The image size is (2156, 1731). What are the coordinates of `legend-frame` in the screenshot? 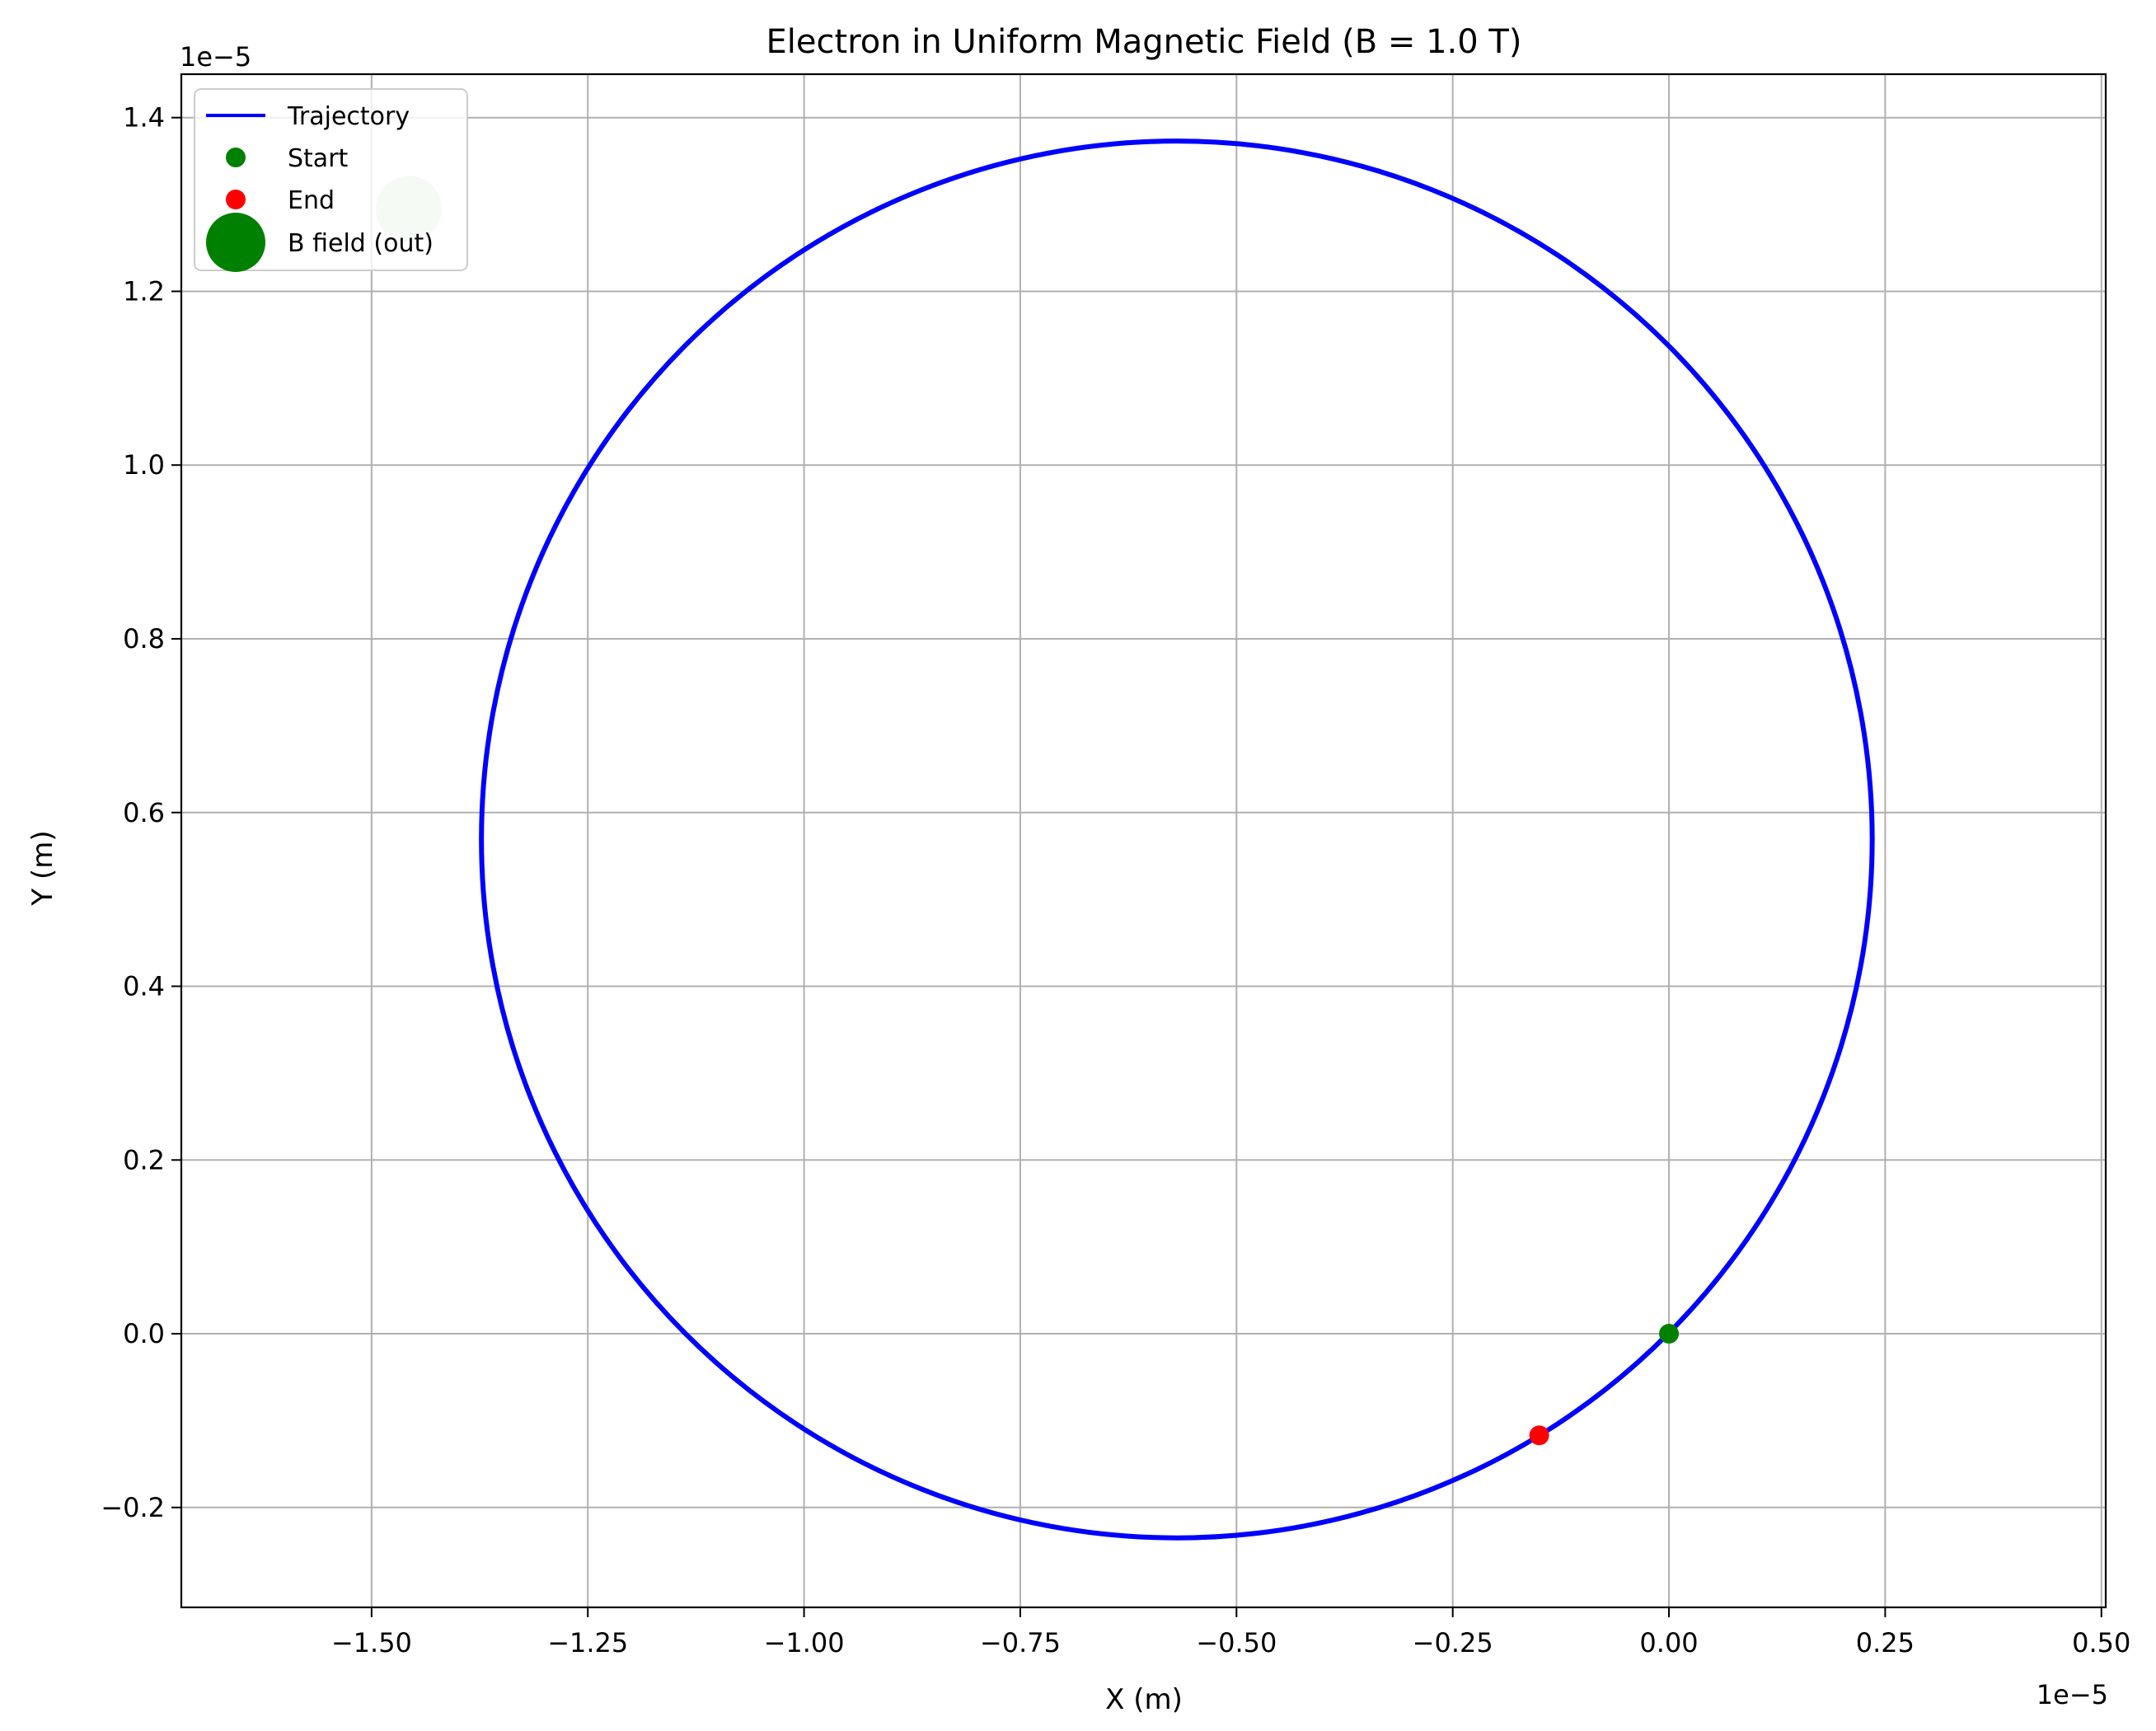 It's located at (331, 179).